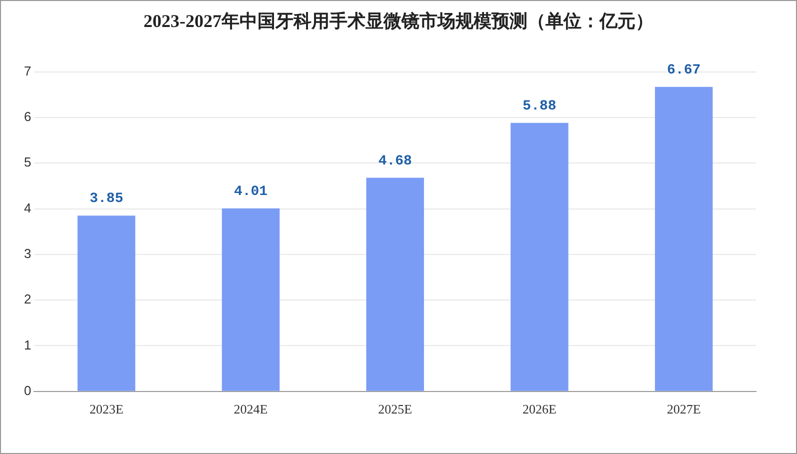 The height and width of the screenshot is (454, 797). Describe the element at coordinates (28, 162) in the screenshot. I see `y-tick-label: 5` at that location.